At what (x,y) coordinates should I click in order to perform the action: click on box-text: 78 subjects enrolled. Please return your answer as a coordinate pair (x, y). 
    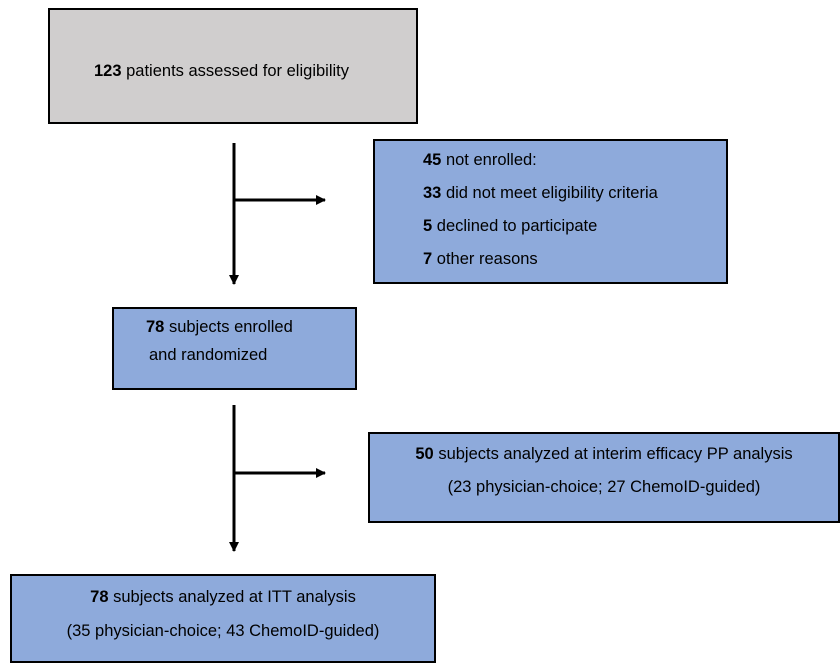
    Looking at the image, I should click on (219, 327).